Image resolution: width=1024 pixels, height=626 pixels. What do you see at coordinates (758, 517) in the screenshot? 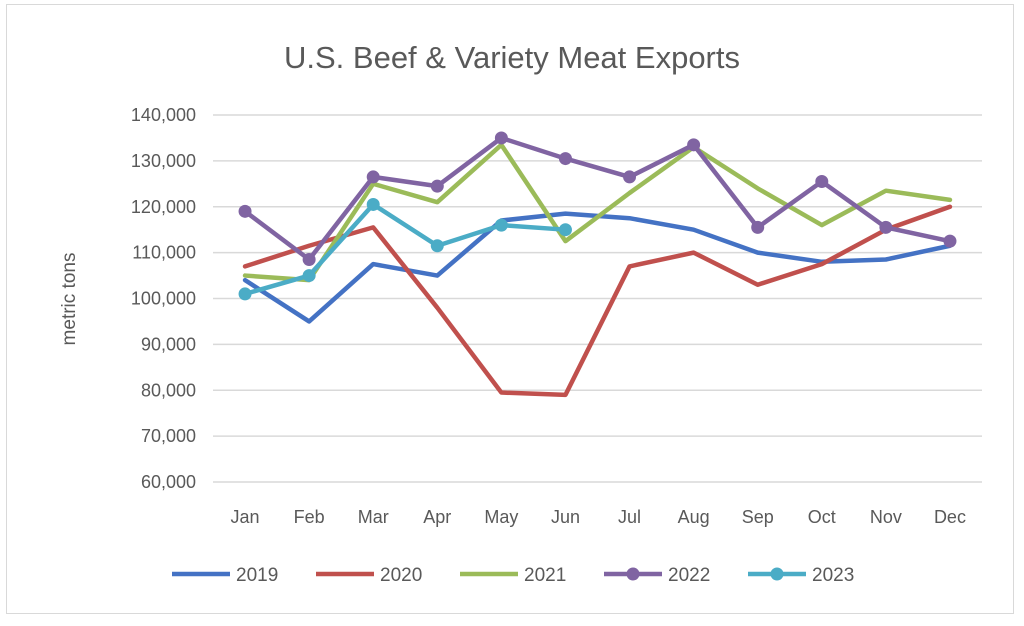
I see `x-tick-label: Sep` at bounding box center [758, 517].